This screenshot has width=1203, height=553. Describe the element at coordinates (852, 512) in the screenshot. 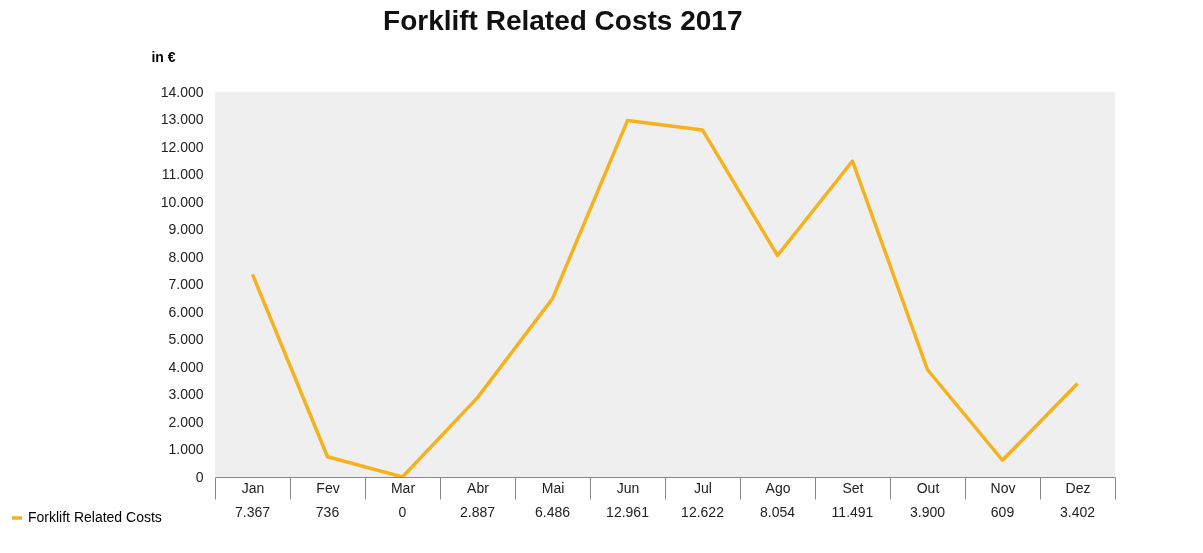

I see `data-label: 11.491` at that location.